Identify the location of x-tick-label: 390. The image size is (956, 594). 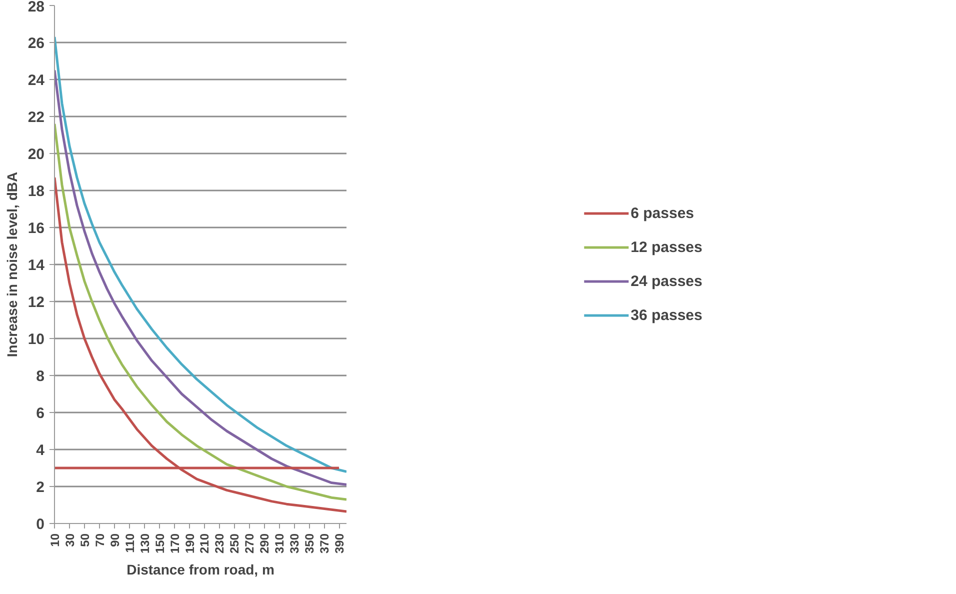
(339, 543).